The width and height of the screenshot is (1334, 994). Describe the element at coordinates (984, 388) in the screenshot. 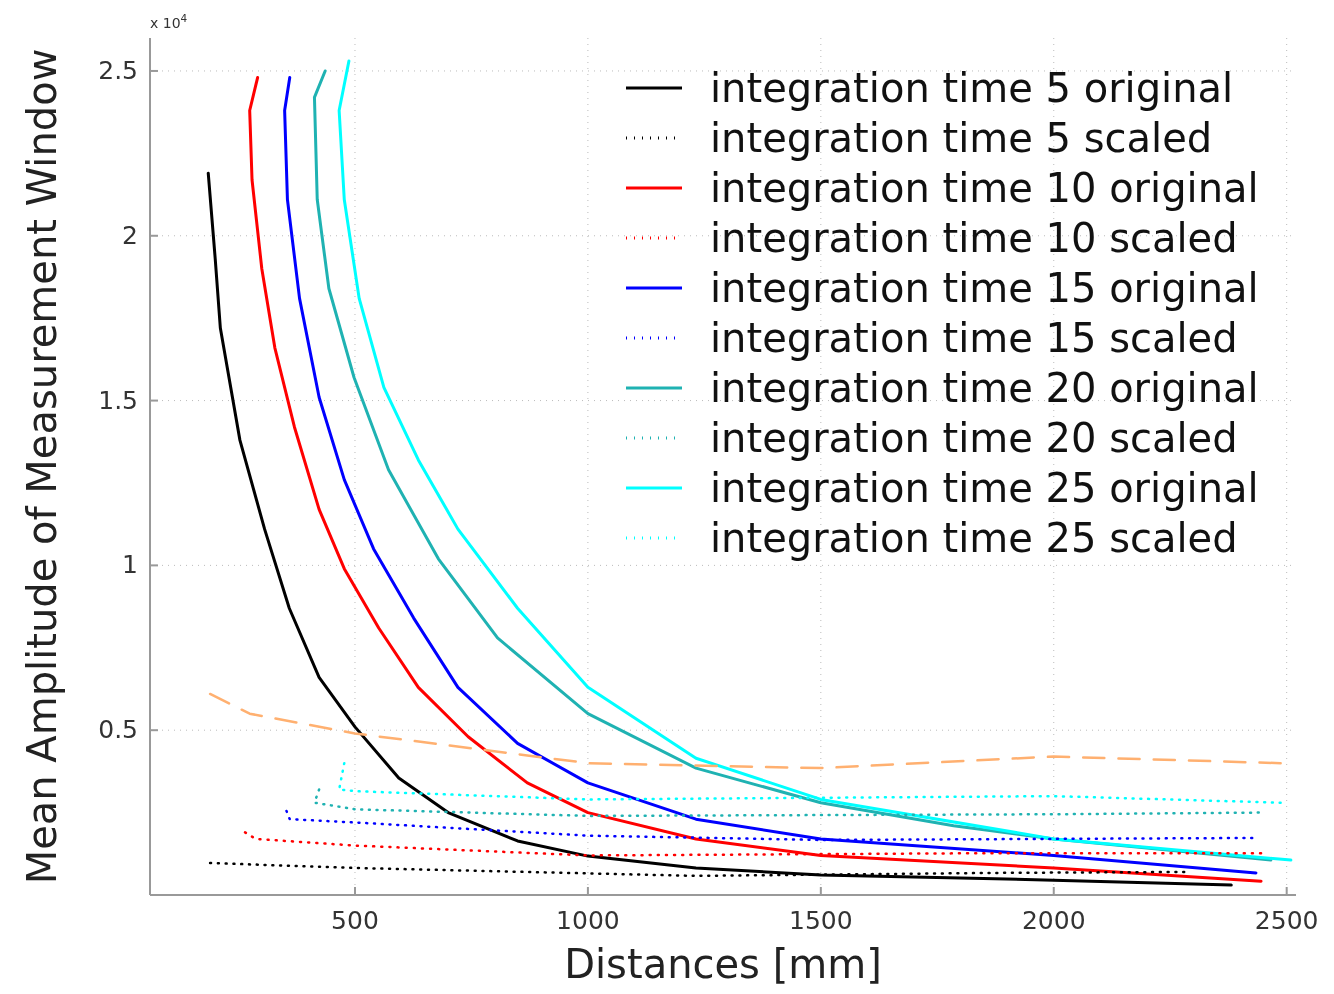

I see `legend-label: integration time 20 original` at that location.